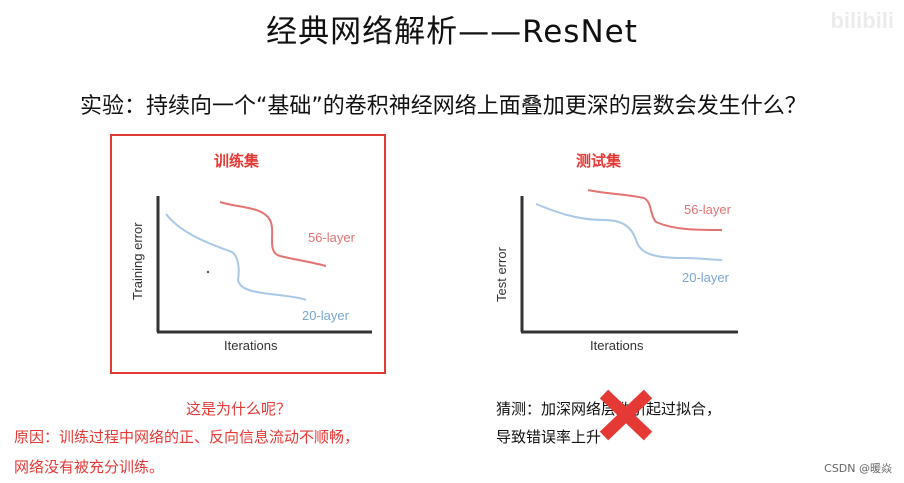 The width and height of the screenshot is (904, 483). What do you see at coordinates (187, 437) in the screenshot?
I see `reason-line-1: 原因：训练过程中网络的正、反向信息流动不顺畅，` at bounding box center [187, 437].